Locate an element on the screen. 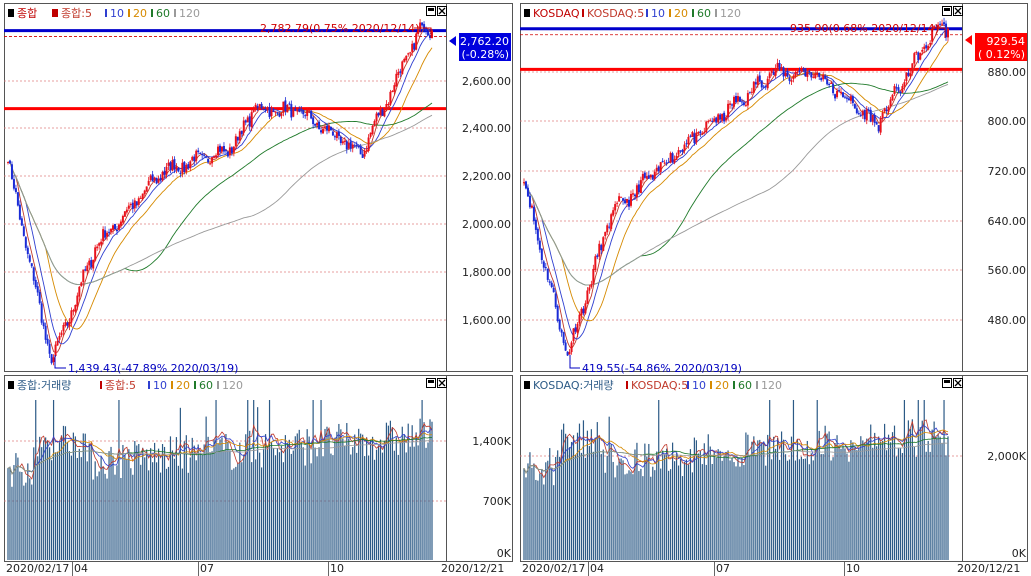 Image resolution: width=1031 pixels, height=576 pixels. current-price-box is located at coordinates (485, 47).